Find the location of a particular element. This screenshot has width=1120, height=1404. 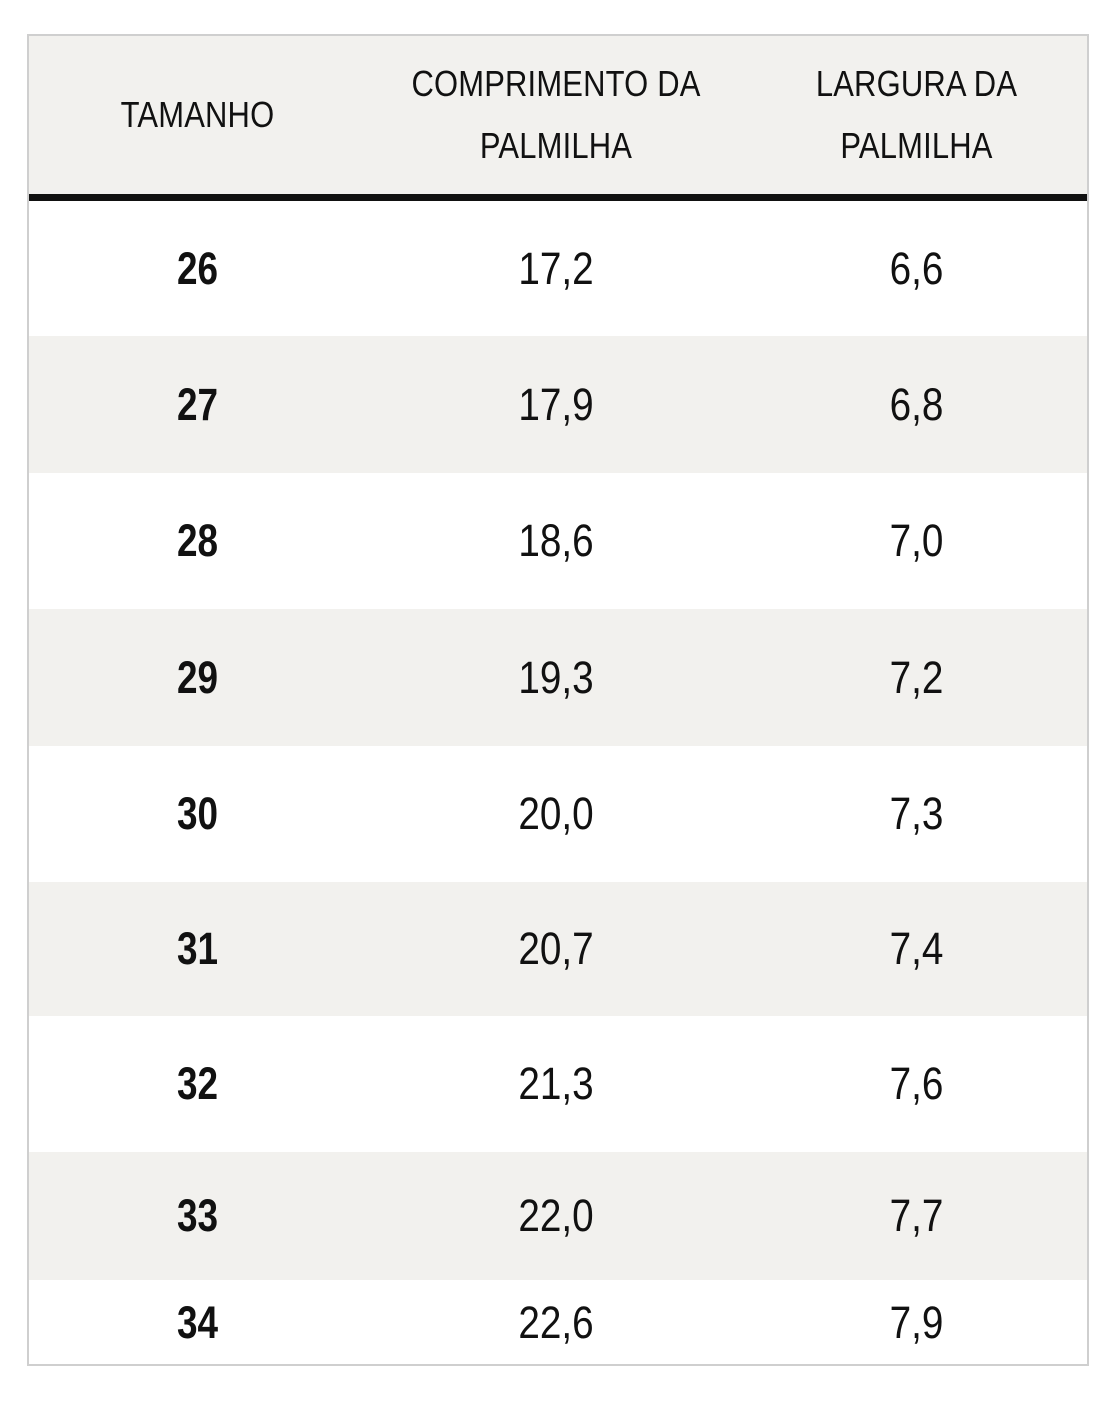

insole-length-cell: 19,3 is located at coordinates (556, 677).